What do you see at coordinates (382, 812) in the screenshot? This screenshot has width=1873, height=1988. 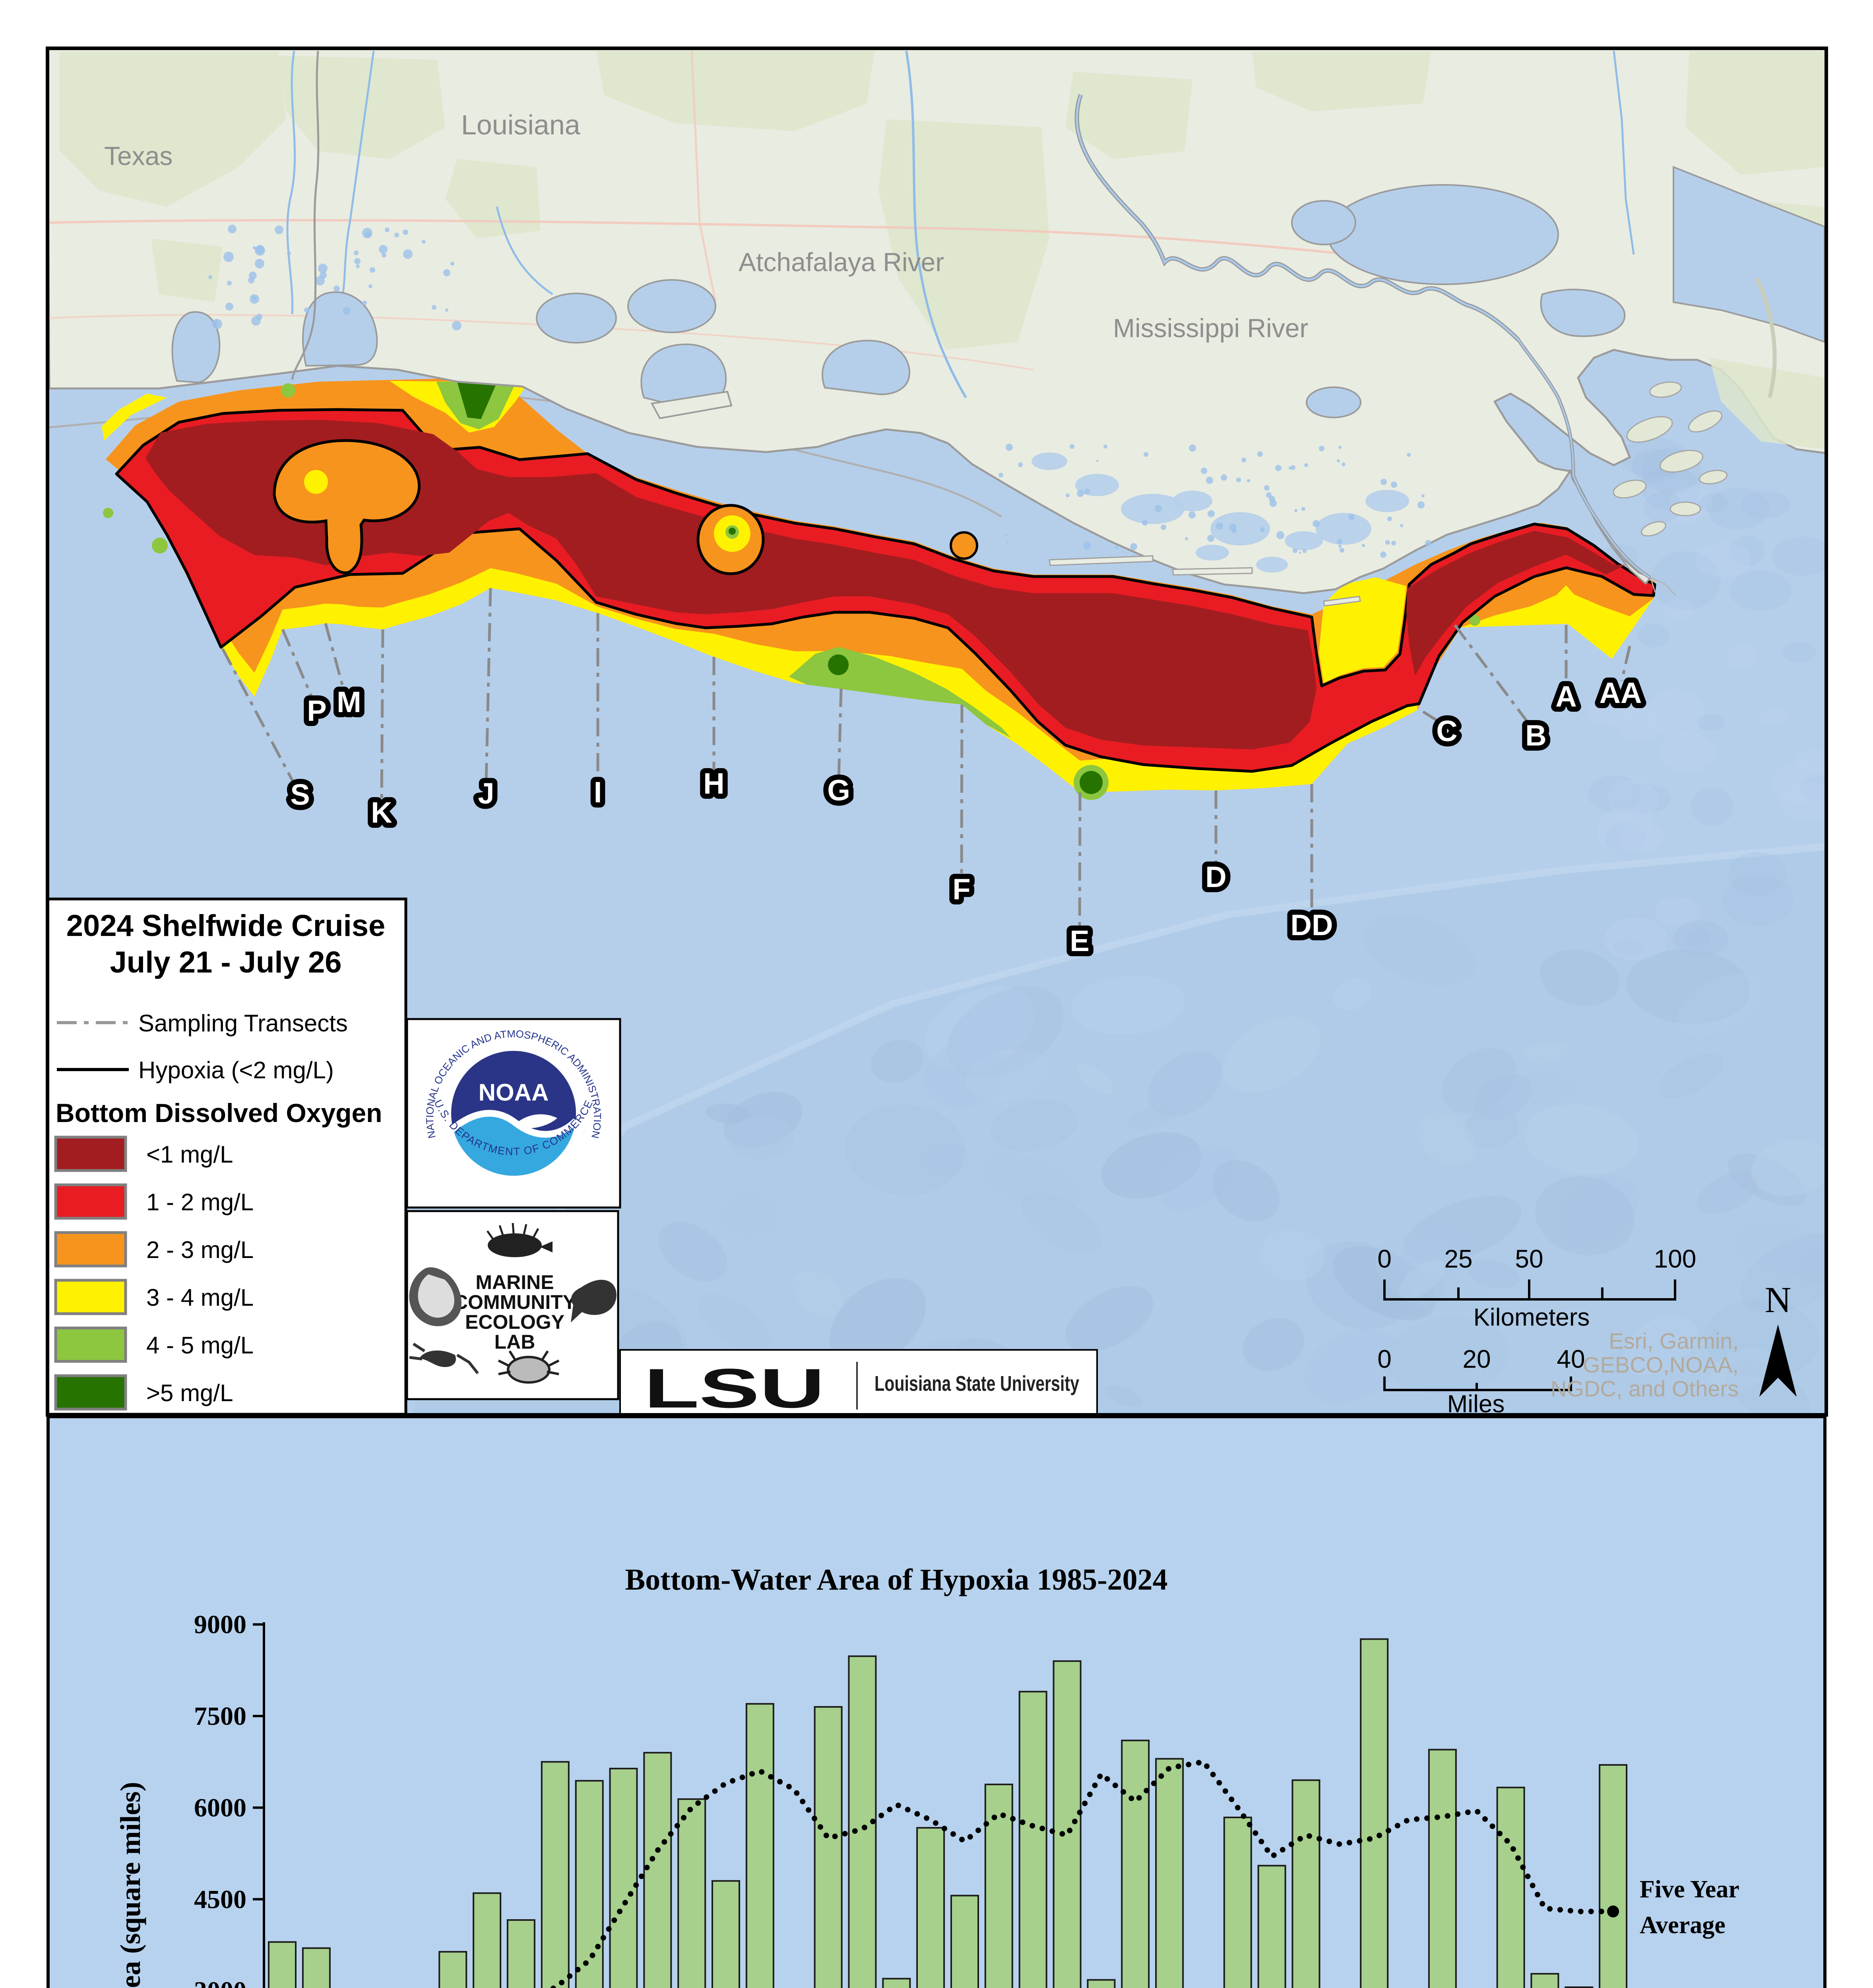 I see `svg-text: K` at bounding box center [382, 812].